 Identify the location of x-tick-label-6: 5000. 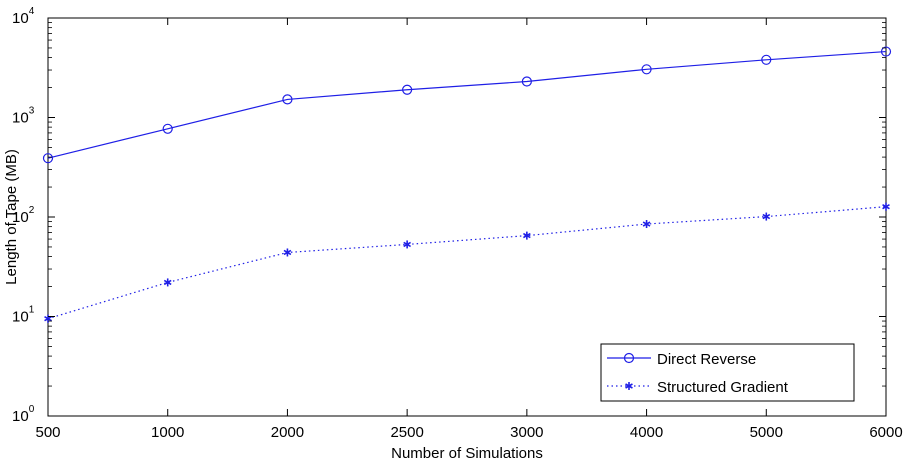
(766, 432).